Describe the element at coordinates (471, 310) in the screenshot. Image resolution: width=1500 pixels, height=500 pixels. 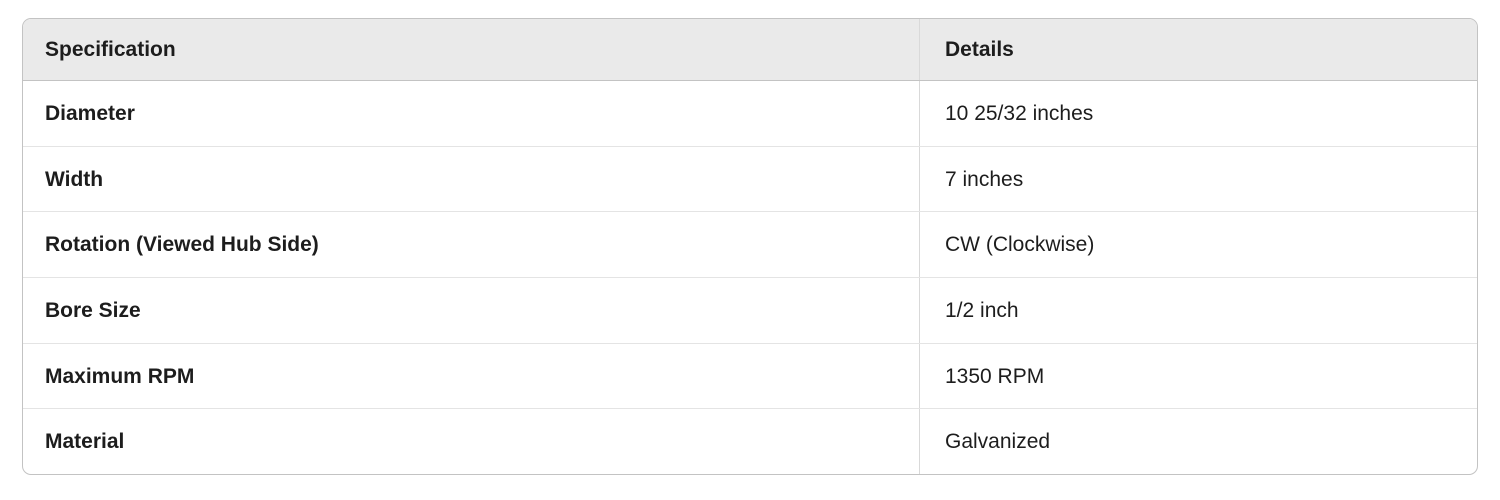
I see `spec-cell: Bore Size` at that location.